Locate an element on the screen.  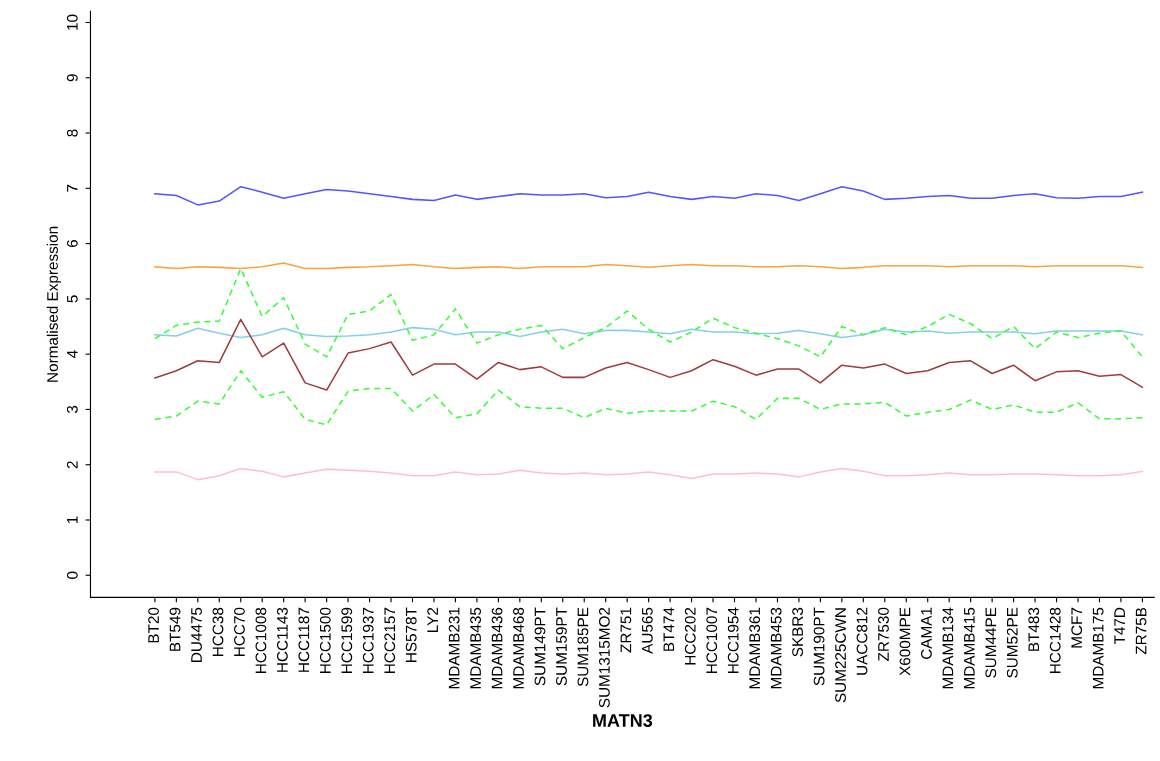
x-tick-label: MDAMB415 is located at coordinates (969, 648).